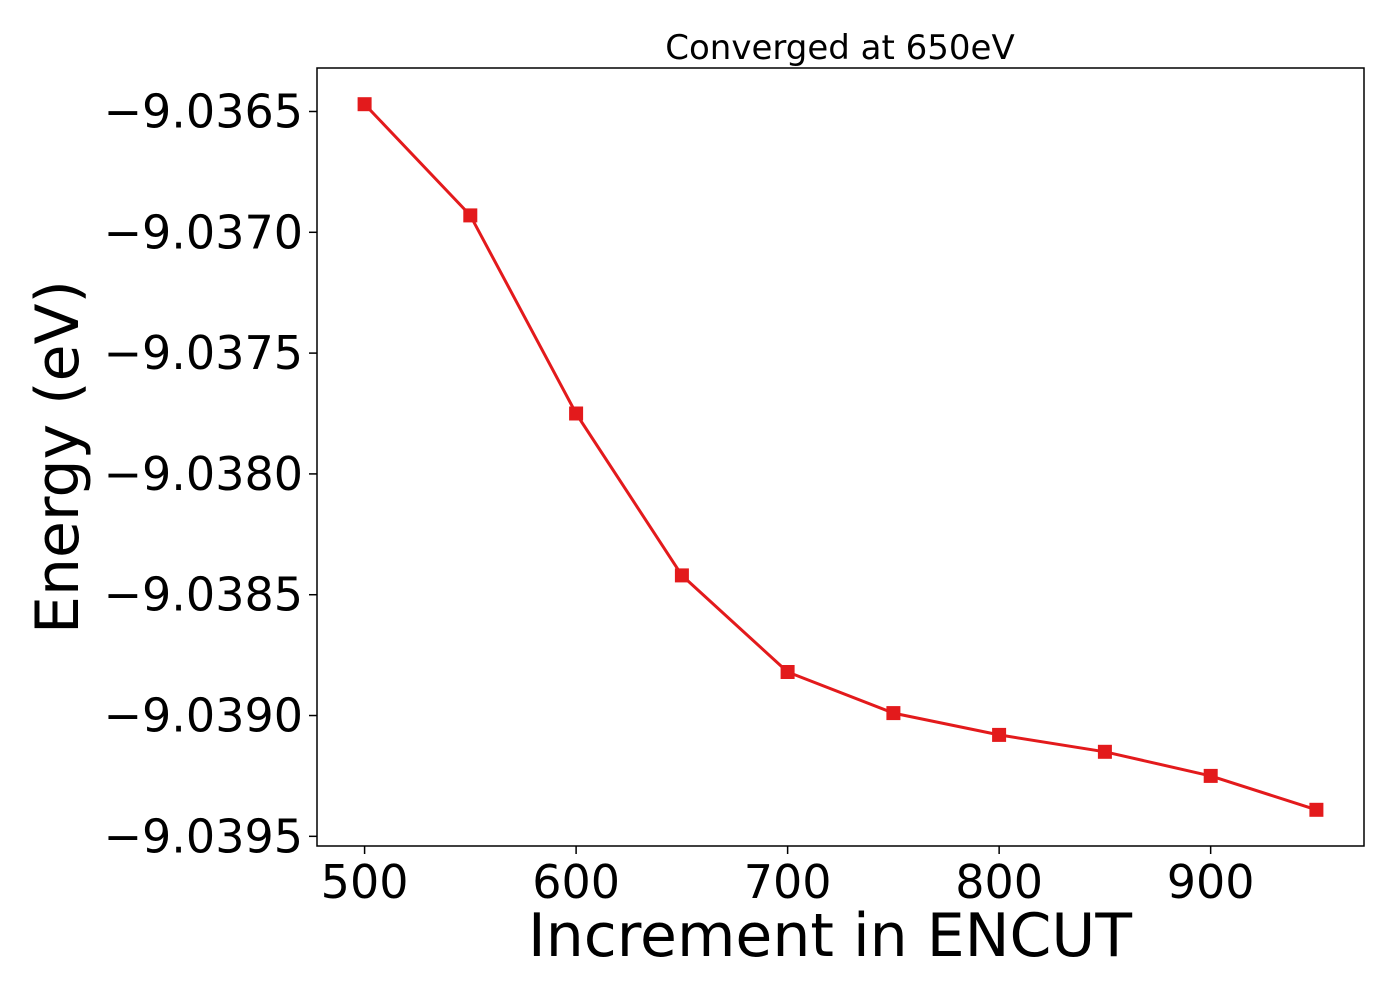  What do you see at coordinates (576, 882) in the screenshot?
I see `x-tick-label: 600` at bounding box center [576, 882].